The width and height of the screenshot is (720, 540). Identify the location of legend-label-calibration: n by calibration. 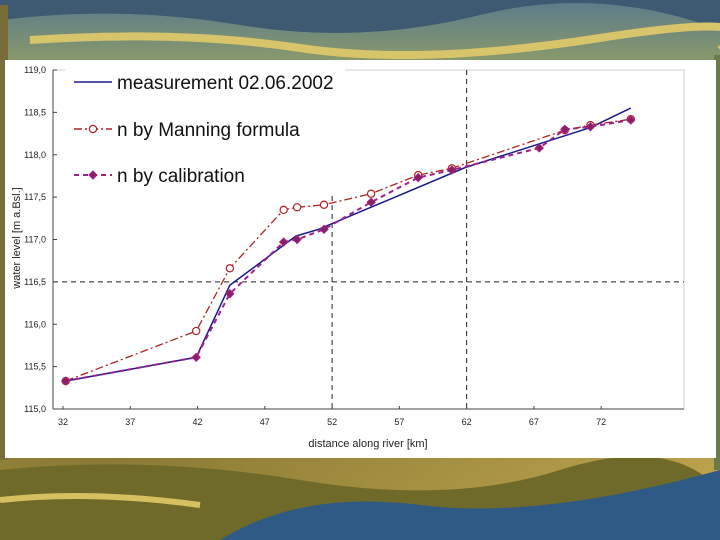
(181, 176).